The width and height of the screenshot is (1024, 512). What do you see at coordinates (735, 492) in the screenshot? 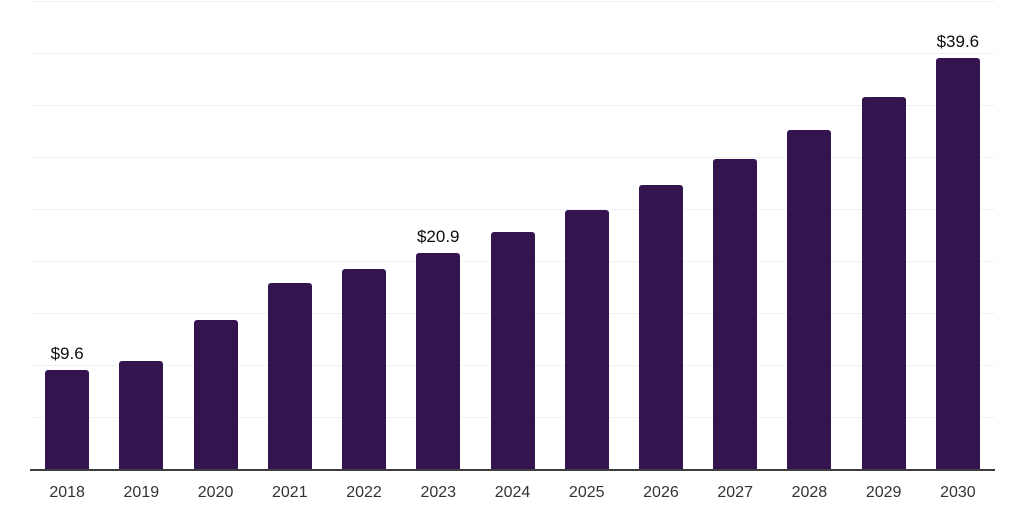
I see `x-tick-label-2027: 2027` at bounding box center [735, 492].